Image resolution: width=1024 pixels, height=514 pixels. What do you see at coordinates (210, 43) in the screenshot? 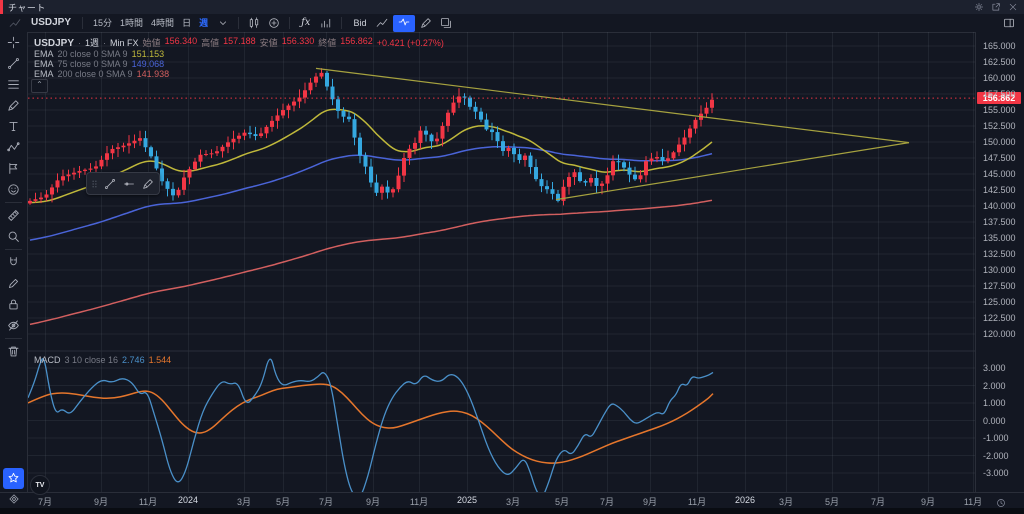
I see `ohlc-label: 高値` at bounding box center [210, 43].